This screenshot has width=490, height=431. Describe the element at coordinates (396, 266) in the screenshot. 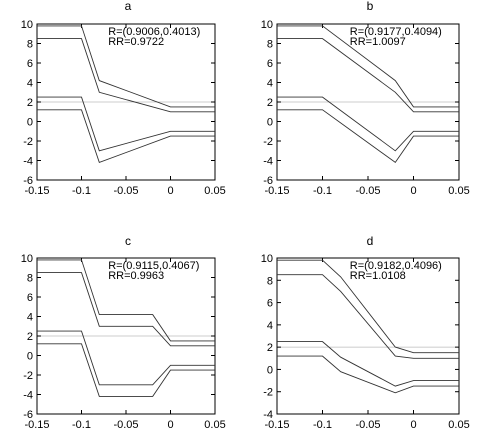

I see `panel-annotation: R=(0.9182,0.4096)` at that location.